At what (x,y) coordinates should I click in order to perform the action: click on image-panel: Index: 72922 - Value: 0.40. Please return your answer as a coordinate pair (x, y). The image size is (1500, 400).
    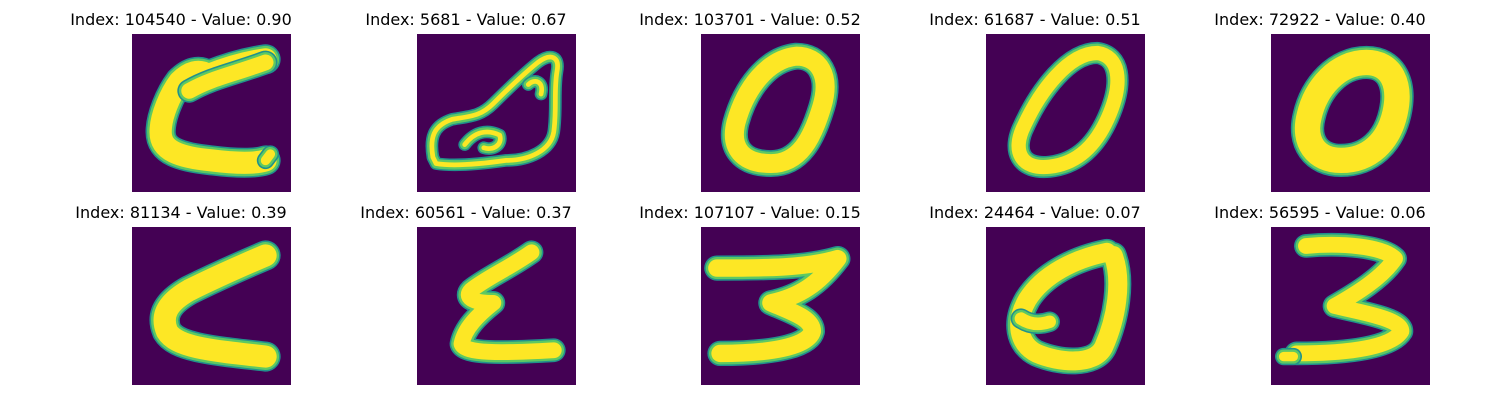
    Looking at the image, I should click on (1320, 100).